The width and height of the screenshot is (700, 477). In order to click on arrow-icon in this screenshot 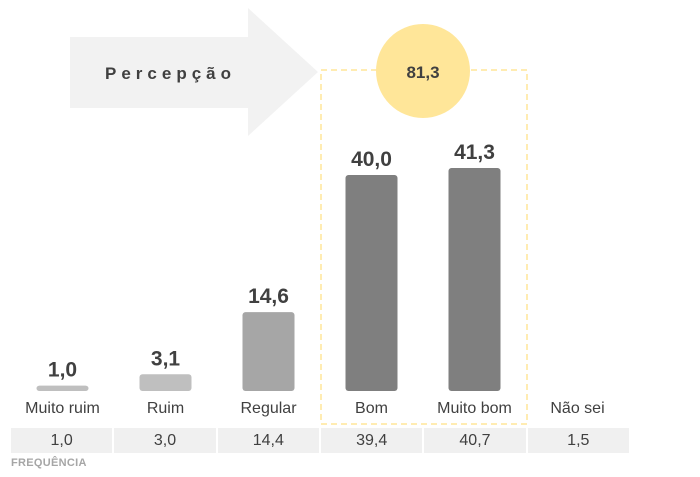, I will do `click(194, 72)`.